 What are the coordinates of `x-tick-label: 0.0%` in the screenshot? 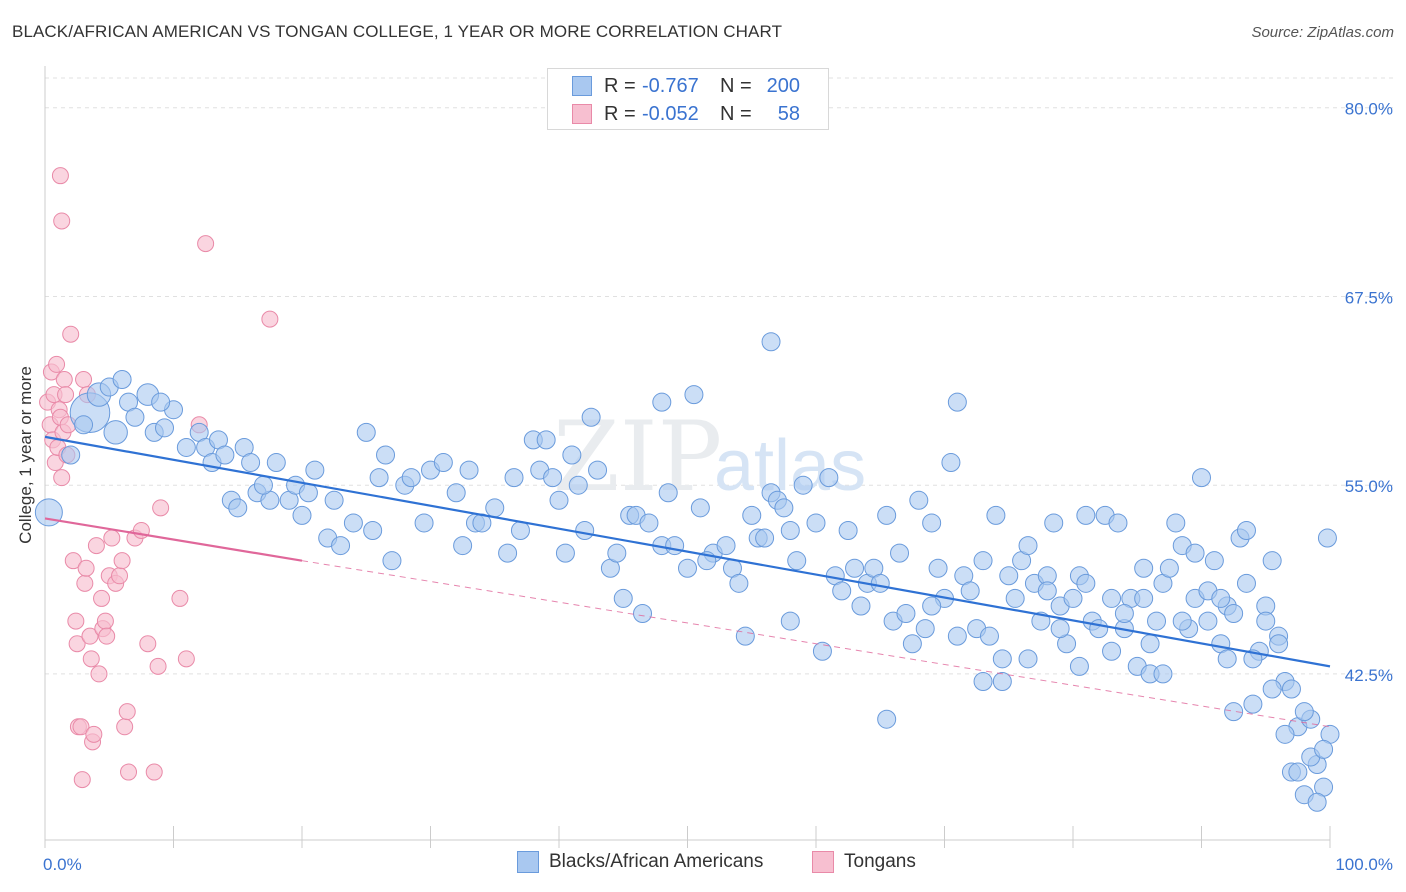 It's located at (62, 864).